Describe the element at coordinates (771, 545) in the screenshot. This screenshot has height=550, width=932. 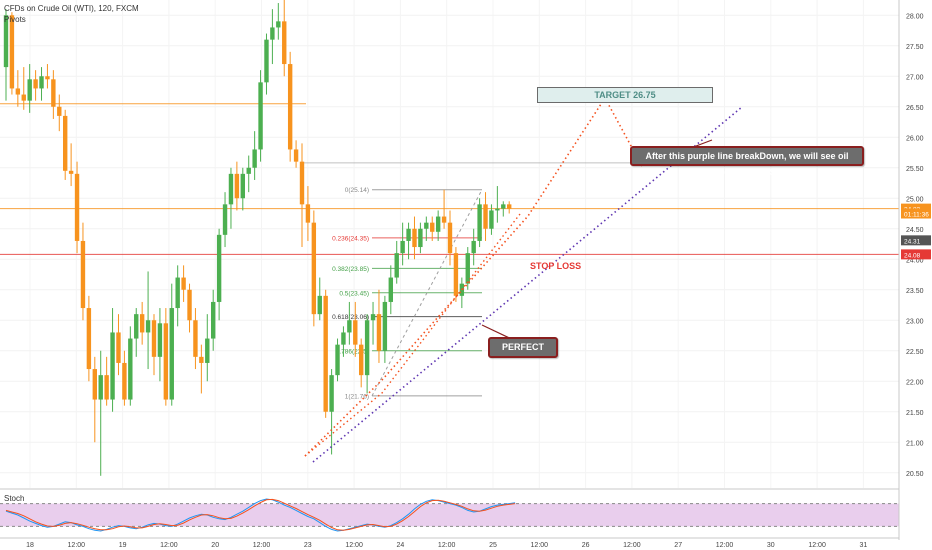
I see `x-tick-label: 30` at that location.